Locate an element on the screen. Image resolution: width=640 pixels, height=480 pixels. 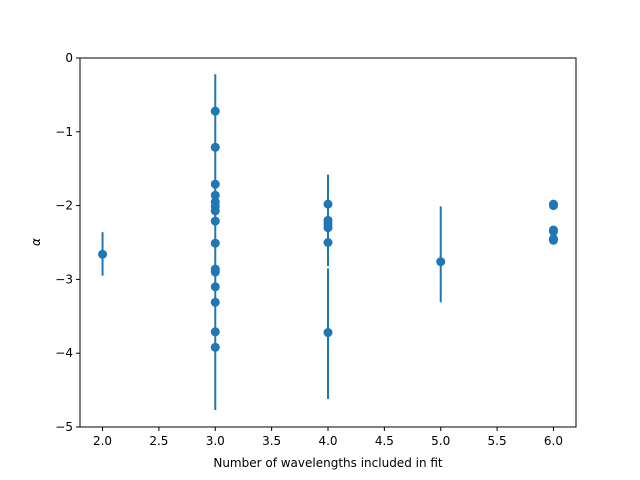
x-axis-ticks: 2.0 2.5 3.0 3.5 4.0 4.5 5.0 5.5 6.0 is located at coordinates (328, 437).